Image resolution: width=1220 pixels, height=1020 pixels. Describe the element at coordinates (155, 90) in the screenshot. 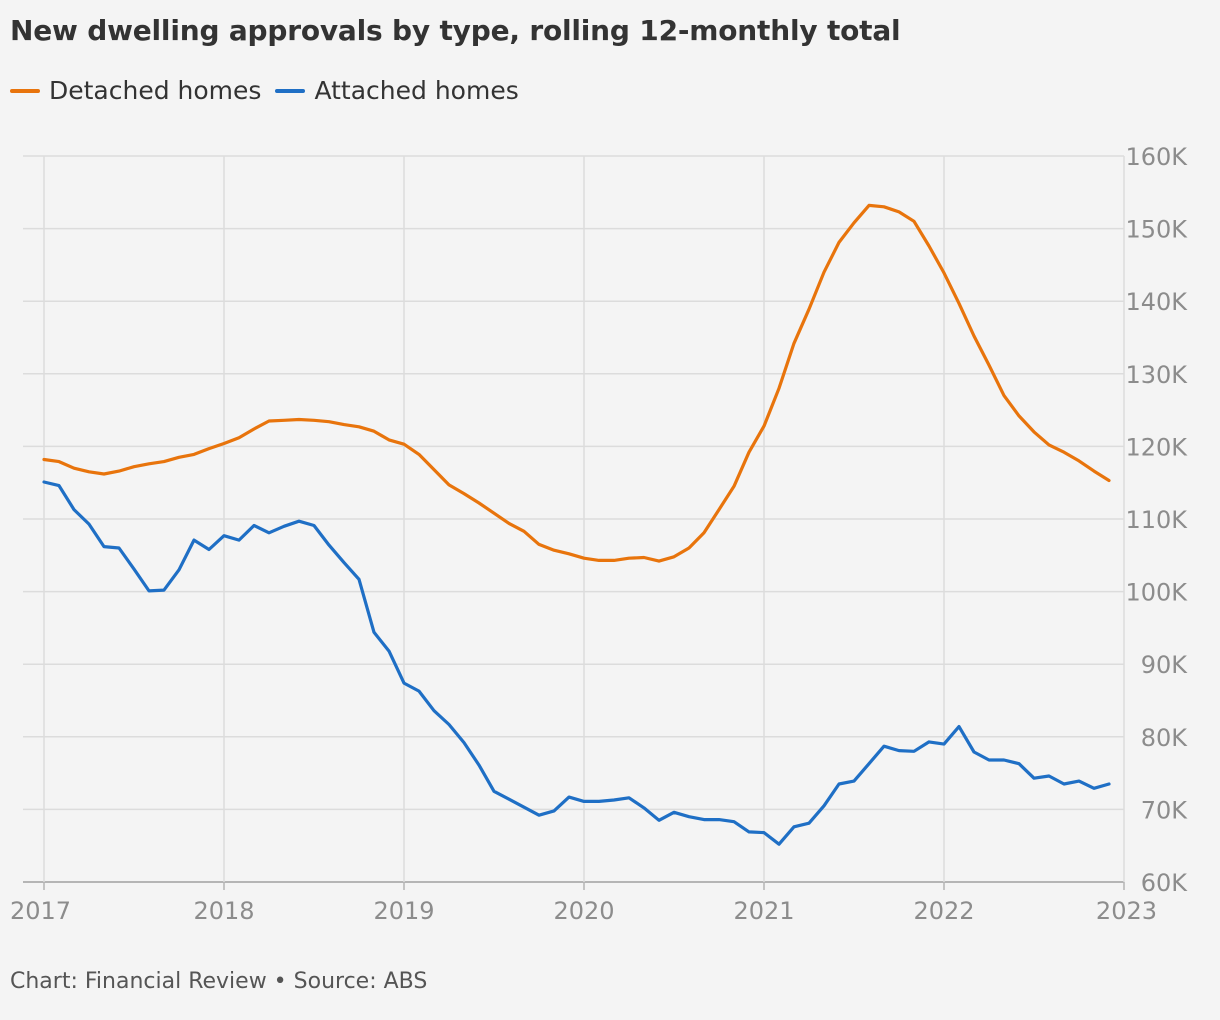

I see `legend-label-detached: Detached homes` at that location.